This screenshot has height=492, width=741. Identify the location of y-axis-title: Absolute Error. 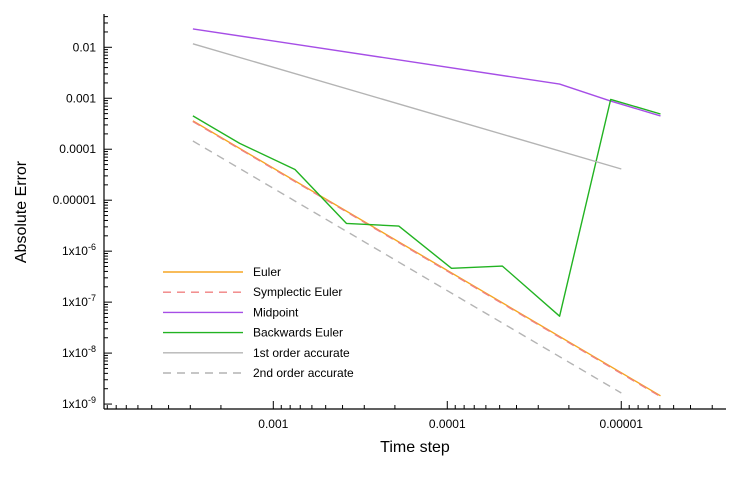
(21, 211).